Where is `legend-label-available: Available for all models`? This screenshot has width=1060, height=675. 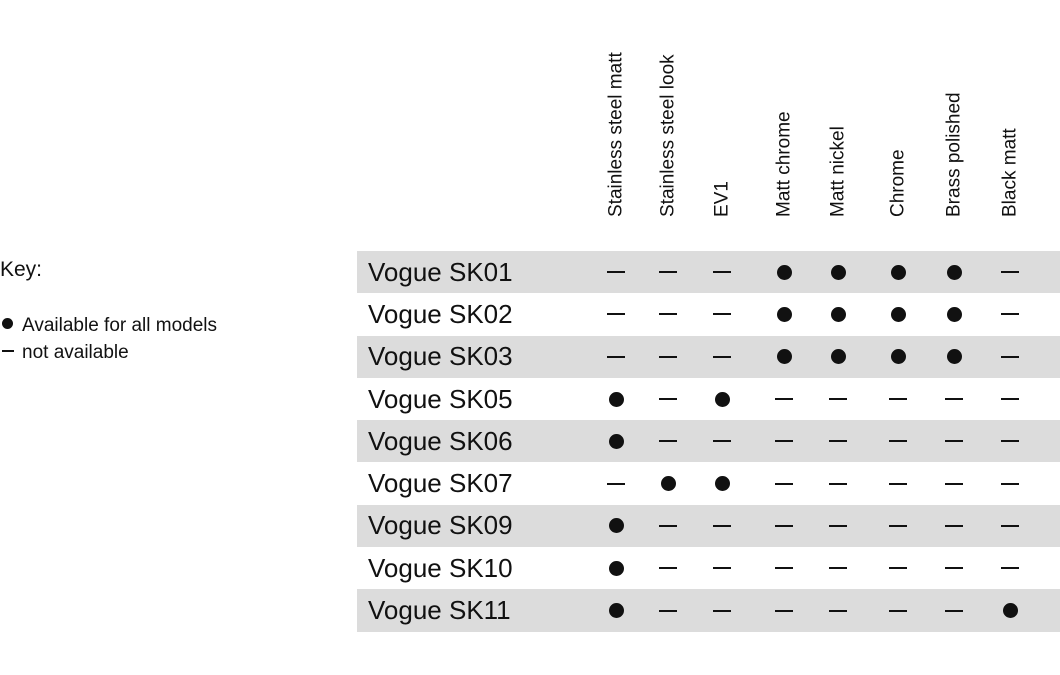 legend-label-available: Available for all models is located at coordinates (120, 325).